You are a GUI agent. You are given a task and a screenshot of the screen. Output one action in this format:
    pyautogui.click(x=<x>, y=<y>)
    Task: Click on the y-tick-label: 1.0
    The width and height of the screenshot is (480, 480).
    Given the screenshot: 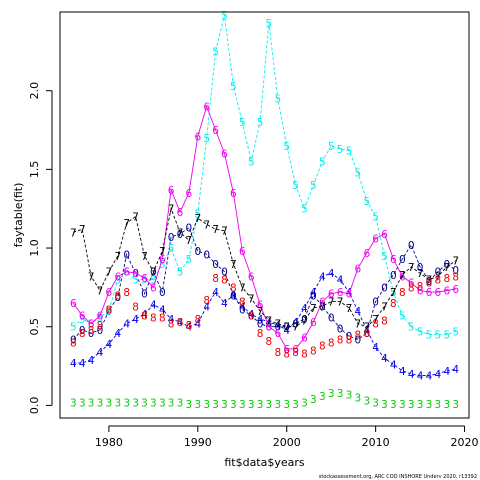 What is the action you would take?
    pyautogui.click(x=34, y=248)
    